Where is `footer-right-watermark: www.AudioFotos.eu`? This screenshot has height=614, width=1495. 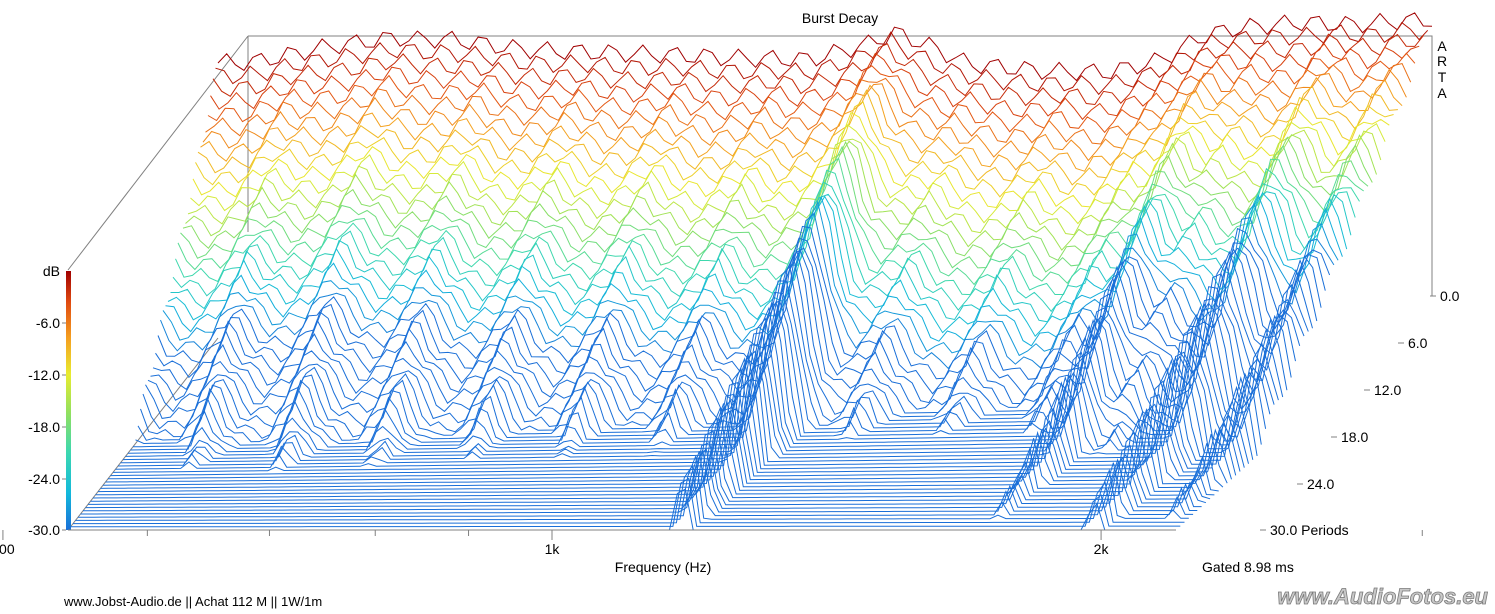
footer-right-watermark: www.AudioFotos.eu is located at coordinates (1382, 596).